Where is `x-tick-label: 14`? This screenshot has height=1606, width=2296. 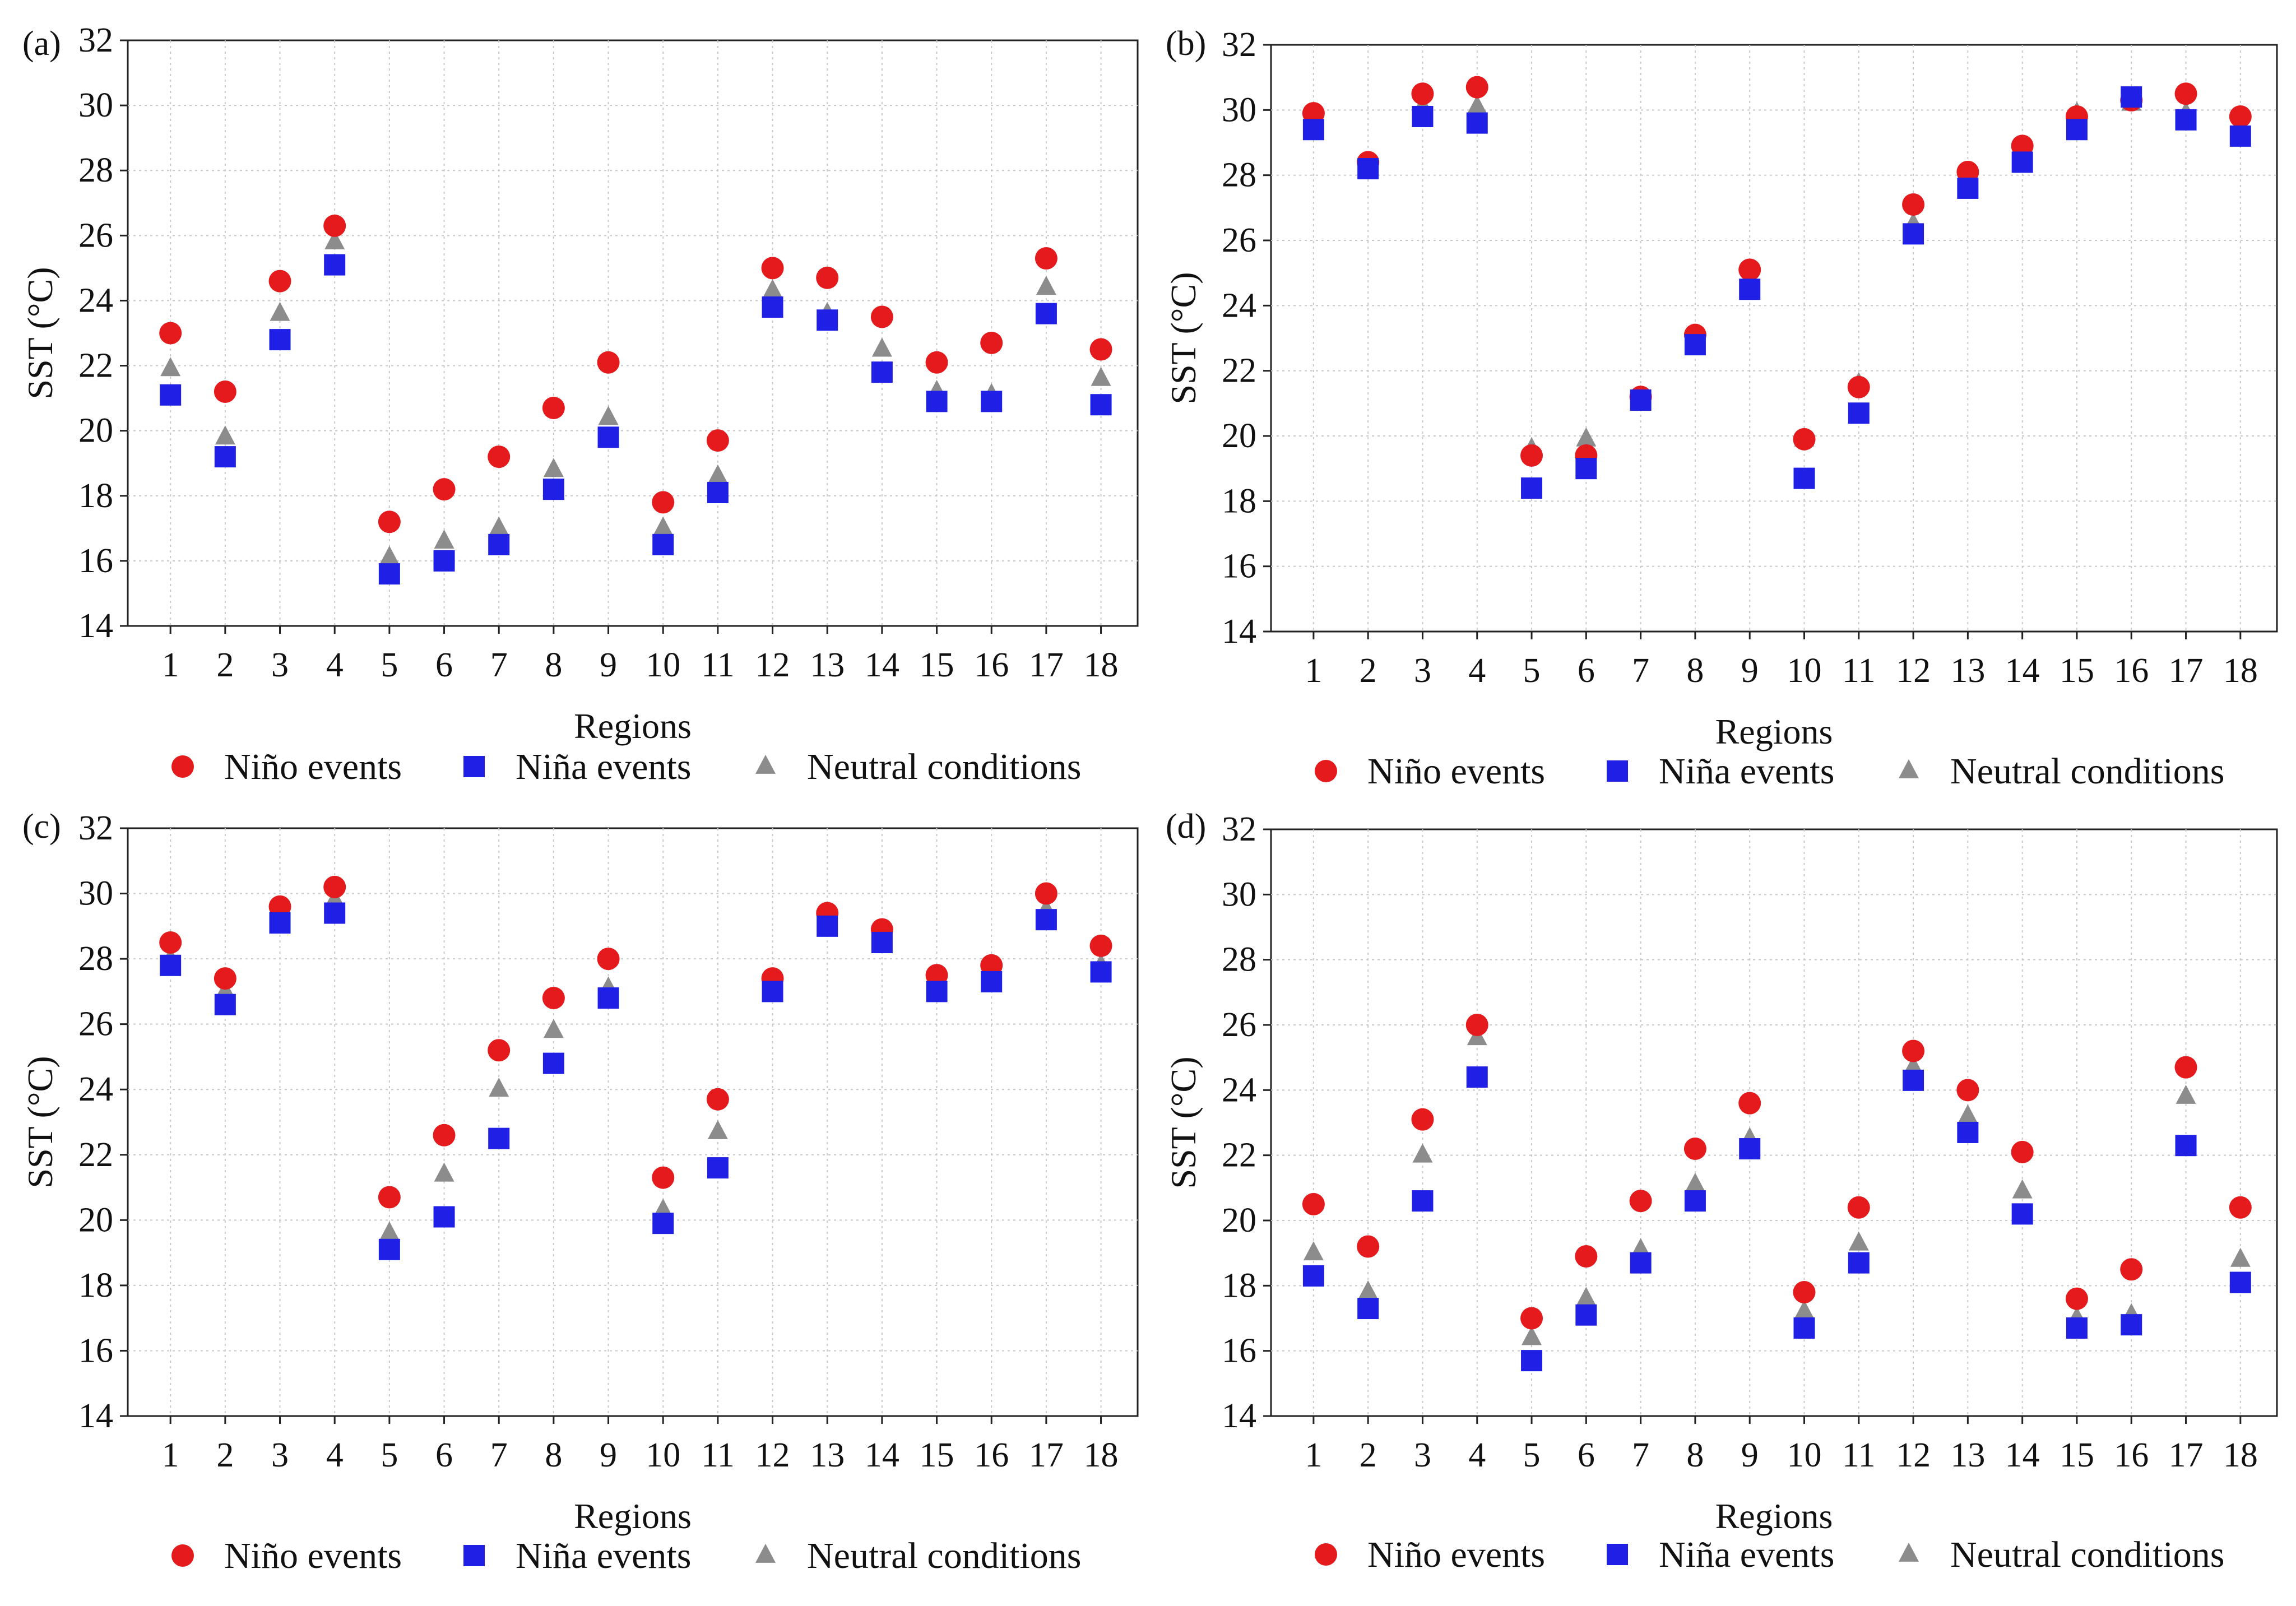
x-tick-label: 14 is located at coordinates (2022, 1455).